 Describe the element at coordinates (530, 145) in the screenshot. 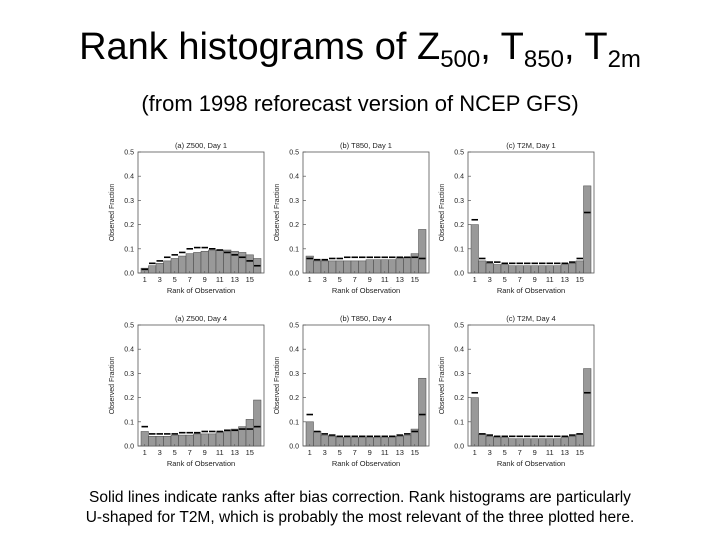

I see `panel-title: (c) T2M, Day 1` at that location.